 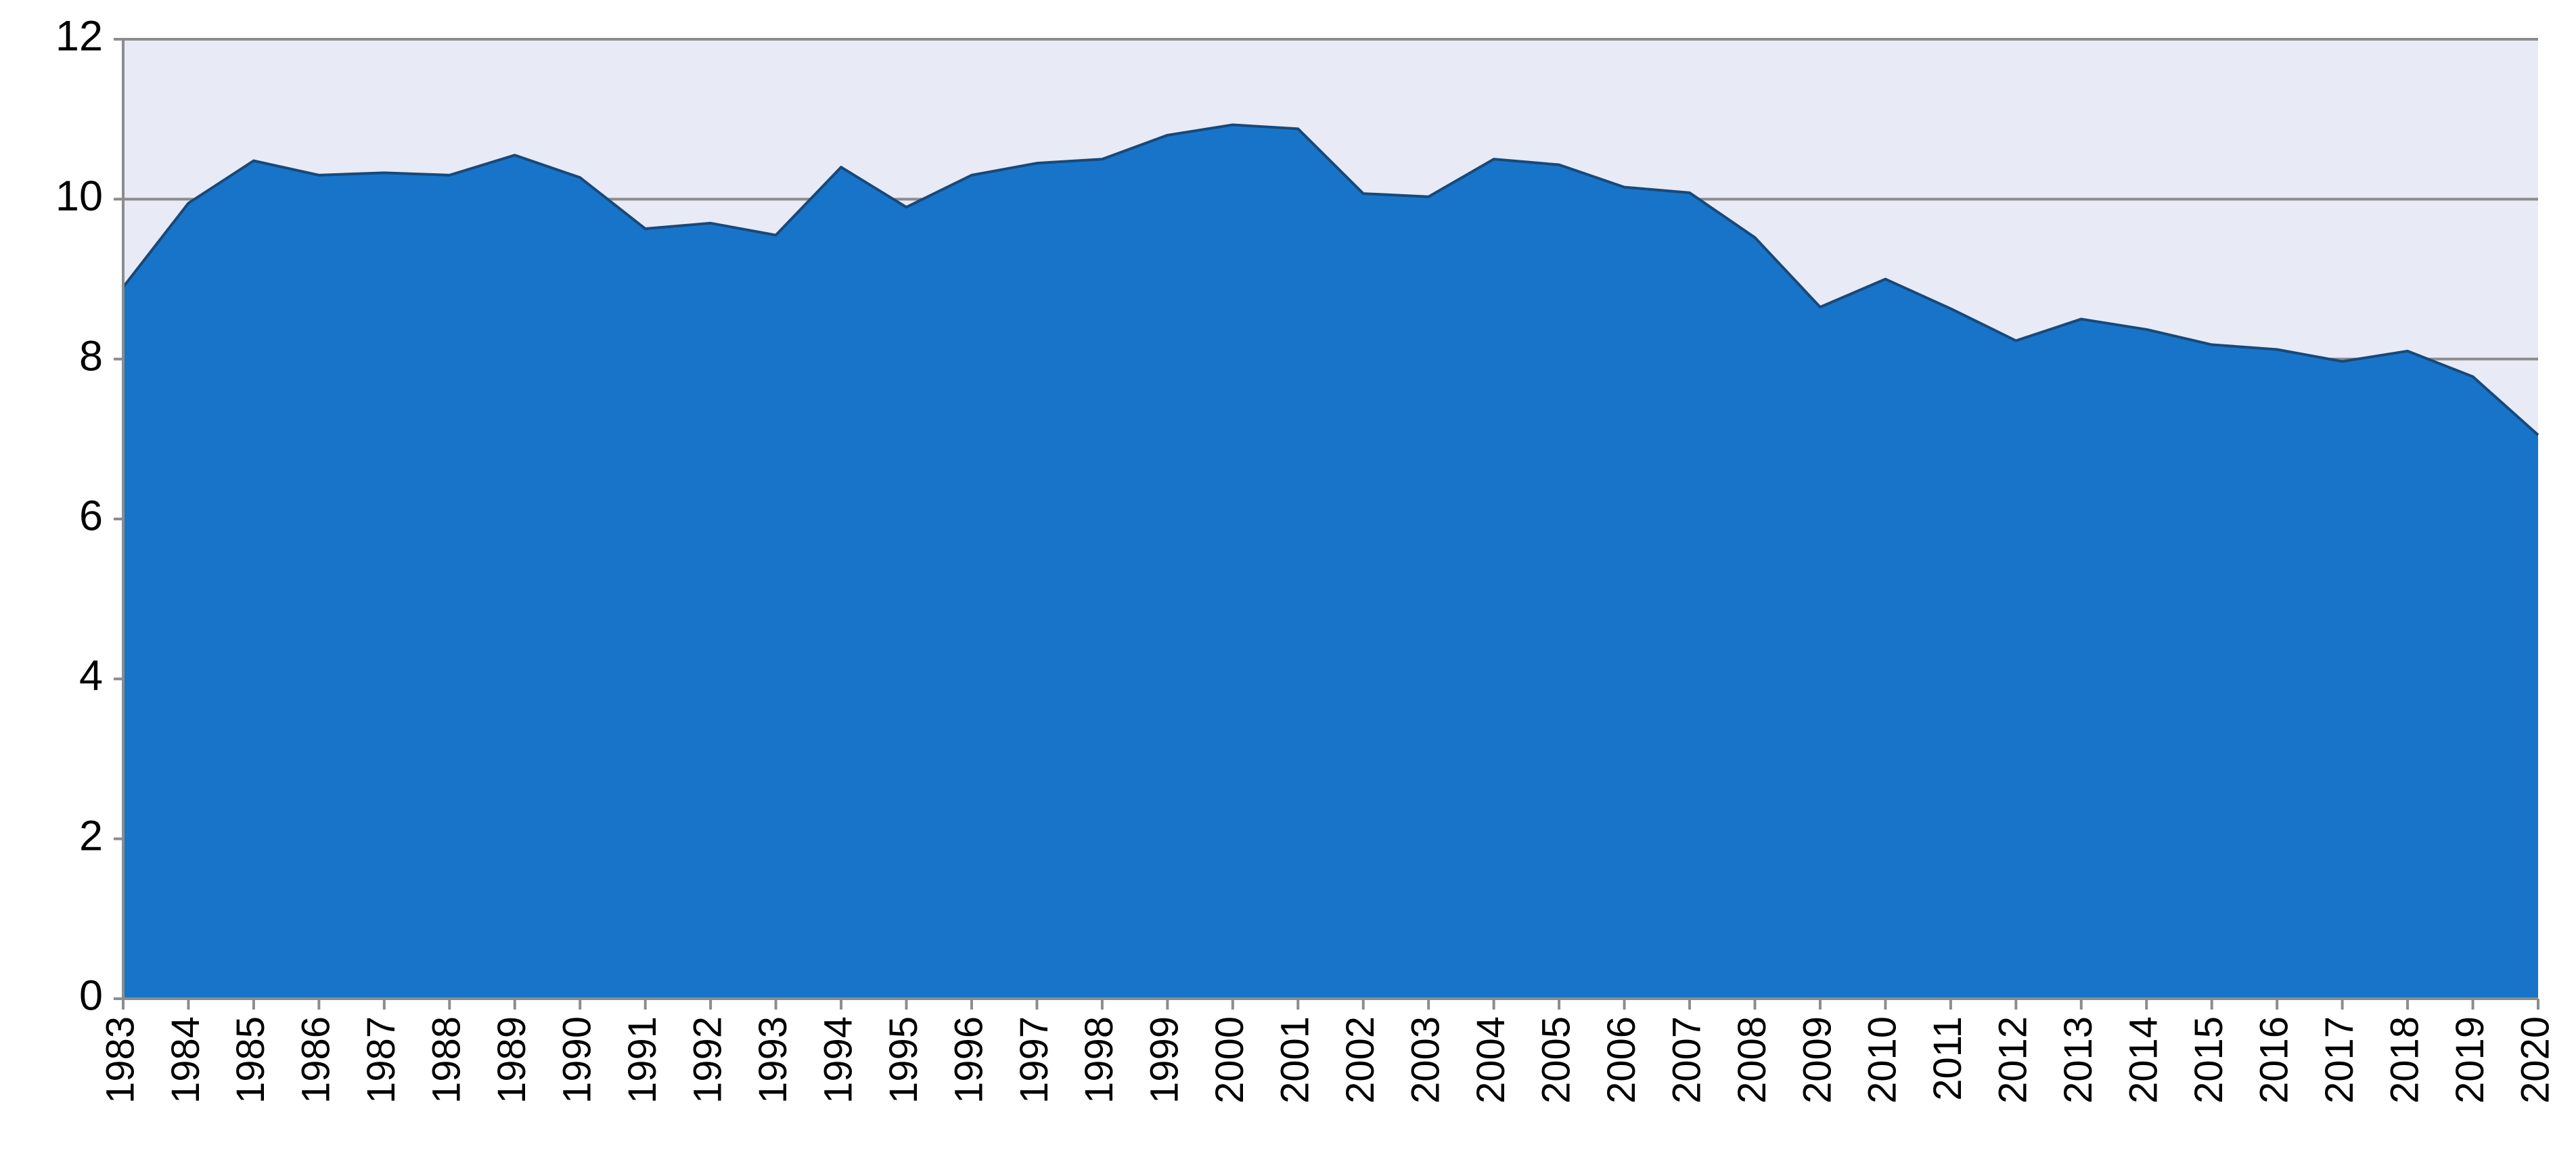 What do you see at coordinates (381, 1060) in the screenshot?
I see `x-tick-label: 1987` at bounding box center [381, 1060].